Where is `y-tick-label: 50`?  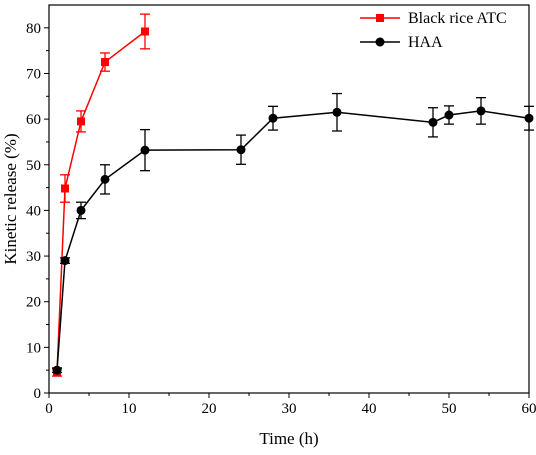
y-tick-label: 50 is located at coordinates (33, 166).